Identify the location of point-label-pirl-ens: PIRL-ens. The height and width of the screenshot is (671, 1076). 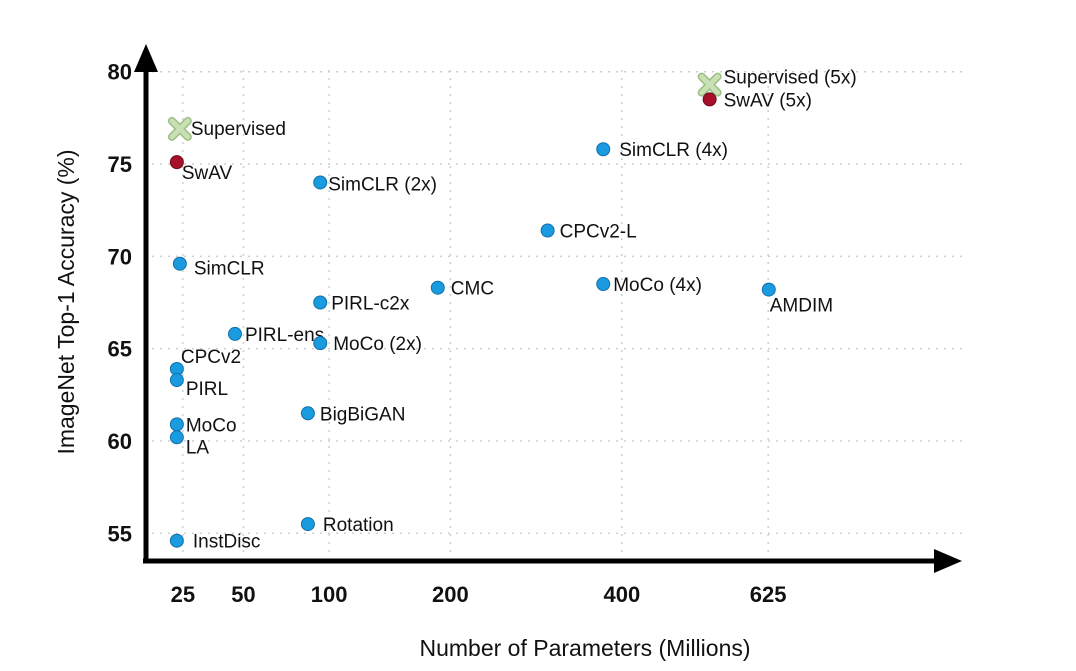
(284, 335).